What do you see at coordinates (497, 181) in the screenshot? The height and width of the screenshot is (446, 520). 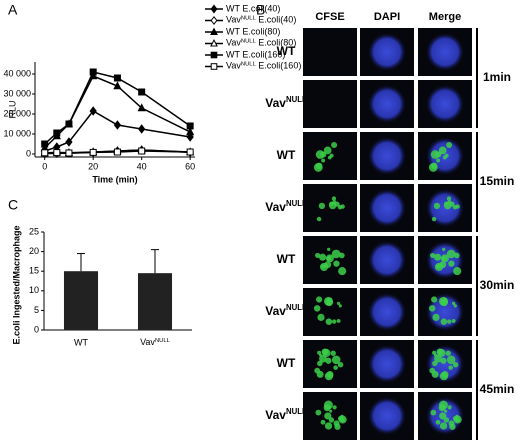 I see `time-label: 15min` at bounding box center [497, 181].